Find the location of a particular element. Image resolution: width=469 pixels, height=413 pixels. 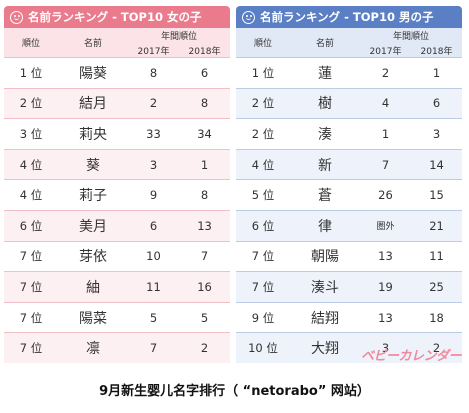

name-cell: 結月 is located at coordinates (93, 103).